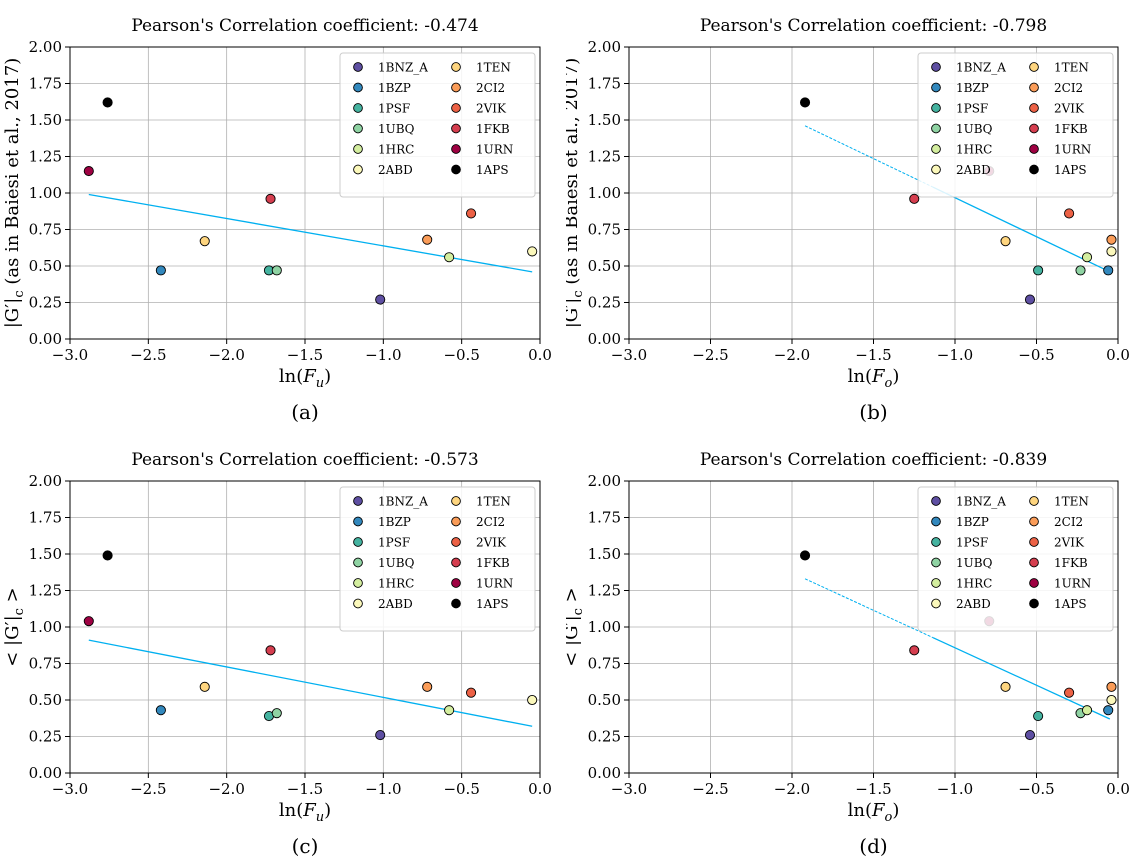  What do you see at coordinates (437, 125) in the screenshot?
I see `legend` at bounding box center [437, 125].